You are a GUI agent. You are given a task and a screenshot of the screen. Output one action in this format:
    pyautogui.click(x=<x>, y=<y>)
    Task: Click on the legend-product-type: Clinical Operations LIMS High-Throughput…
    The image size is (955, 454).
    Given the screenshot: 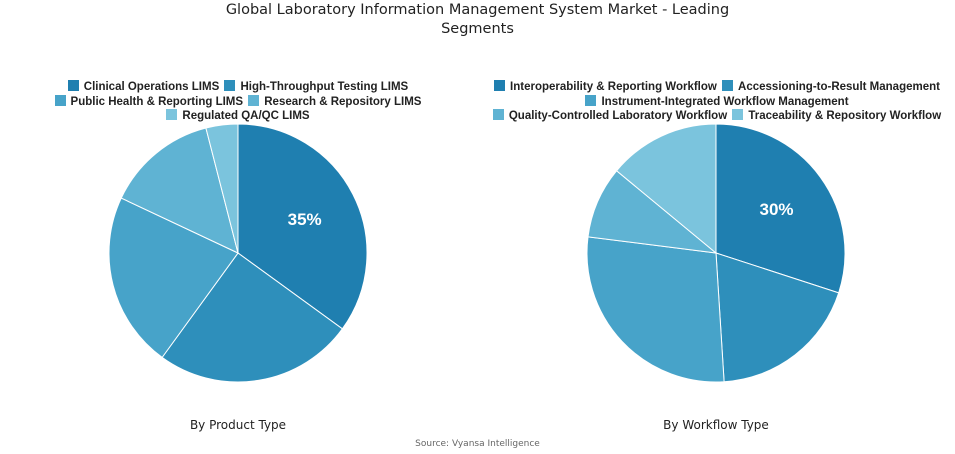 What is the action you would take?
    pyautogui.click(x=238, y=102)
    